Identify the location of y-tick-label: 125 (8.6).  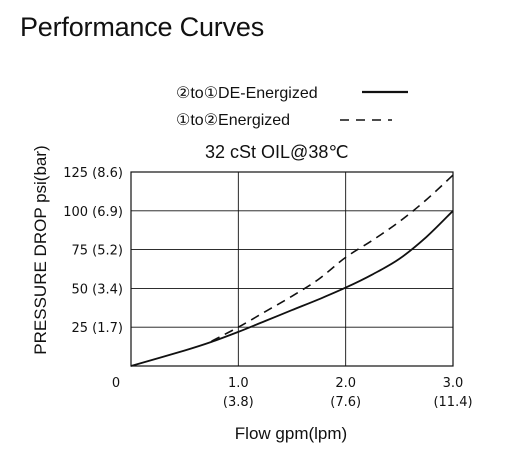
(93, 173).